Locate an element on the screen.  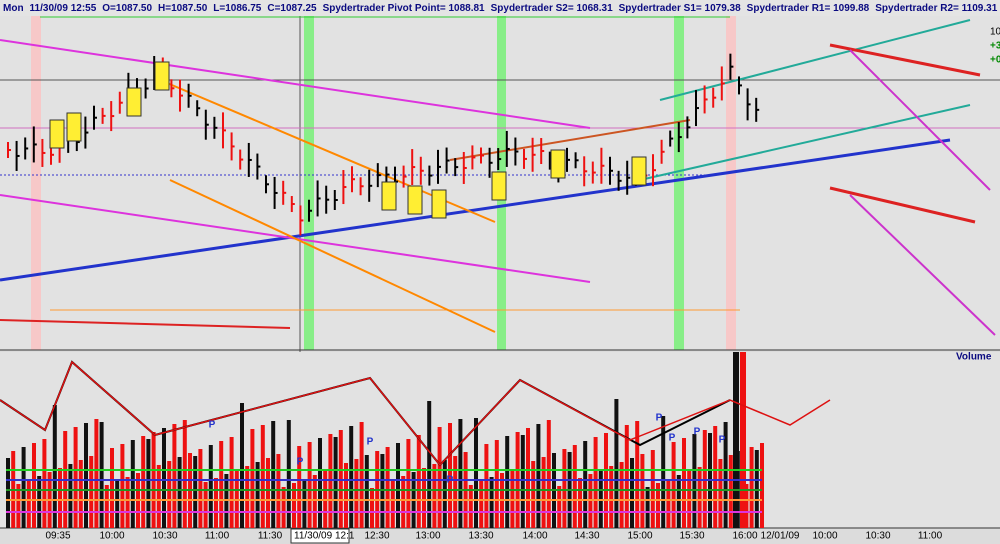
header-field: Spydertrader R2= 1109.31 is located at coordinates (936, 8).